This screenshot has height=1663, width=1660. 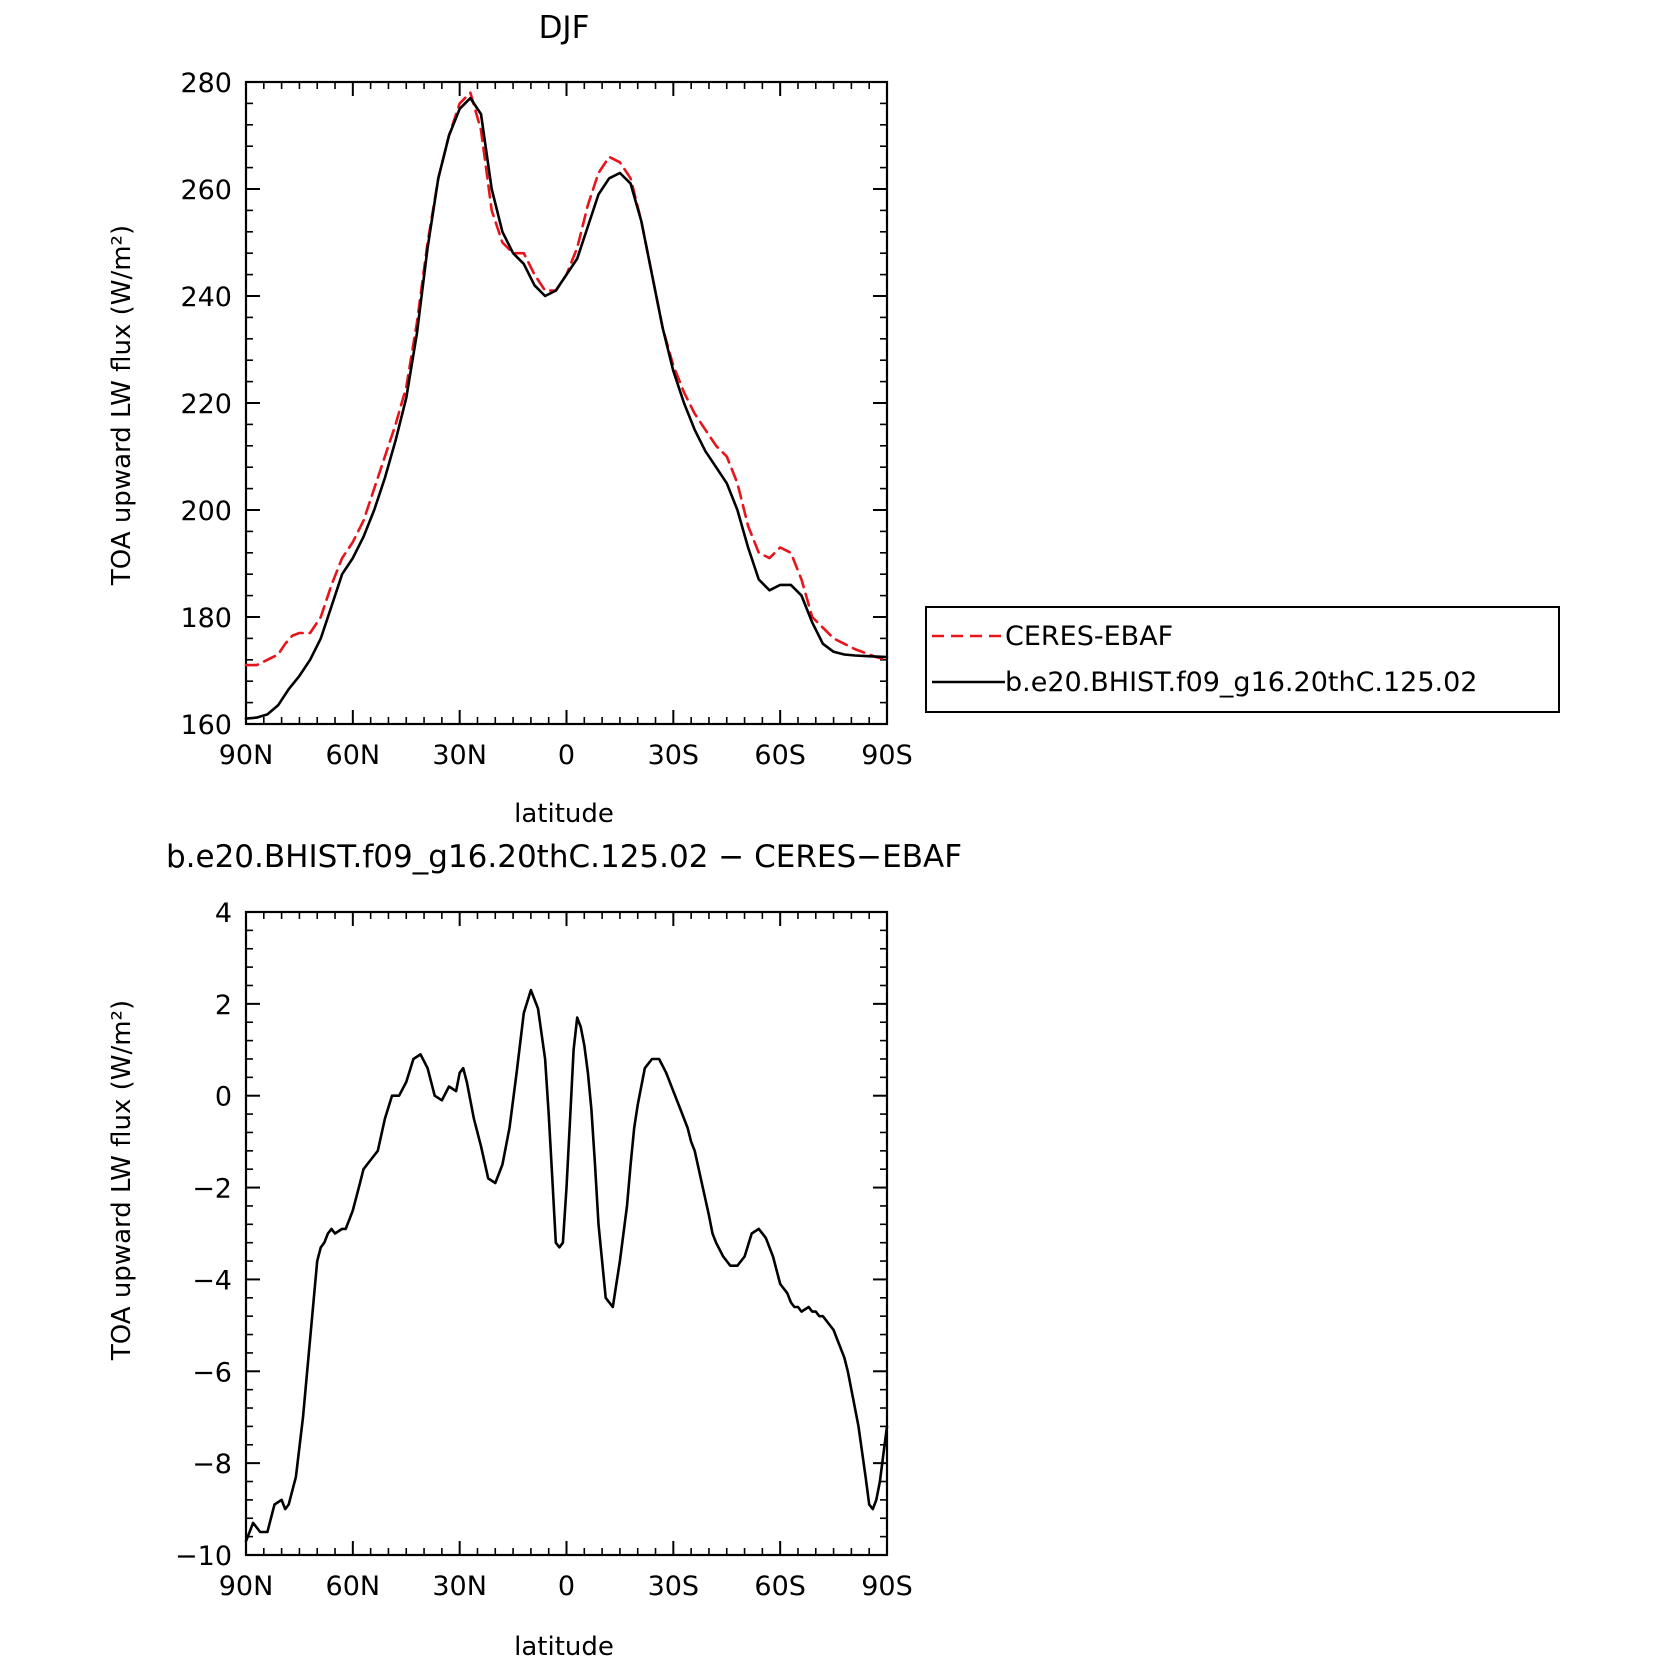 I want to click on top-panel-y-tick-label: 160, so click(x=206, y=725).